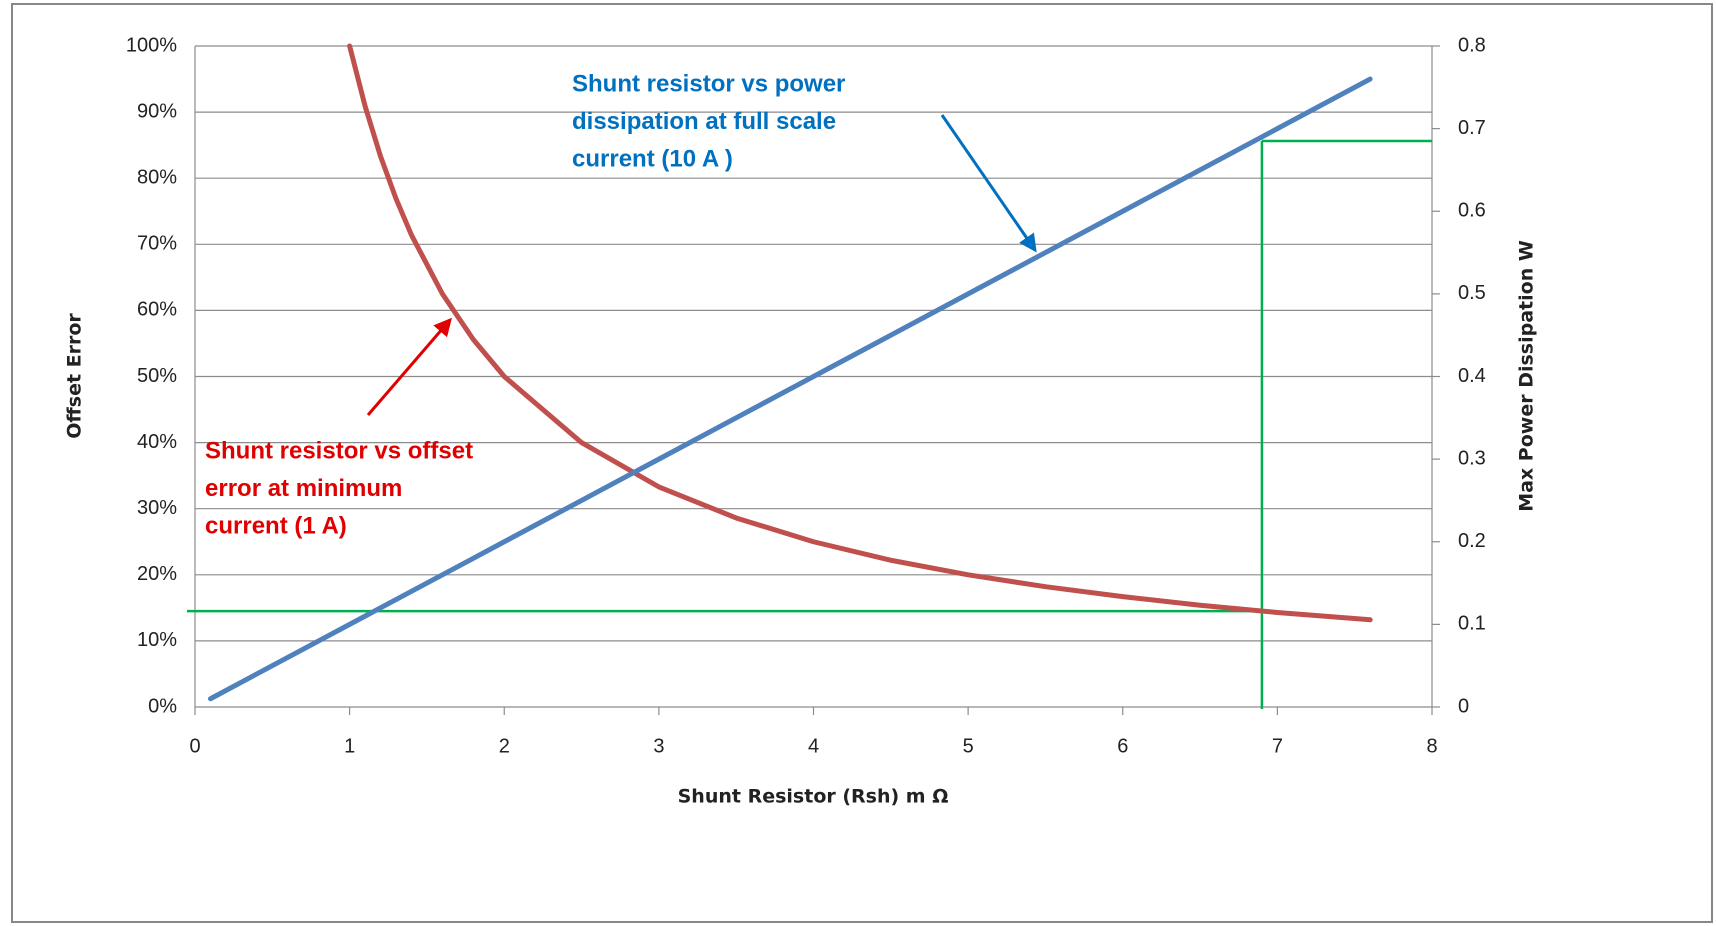 The image size is (1716, 926). Describe the element at coordinates (157, 177) in the screenshot. I see `y-tick-label: 80%` at that location.